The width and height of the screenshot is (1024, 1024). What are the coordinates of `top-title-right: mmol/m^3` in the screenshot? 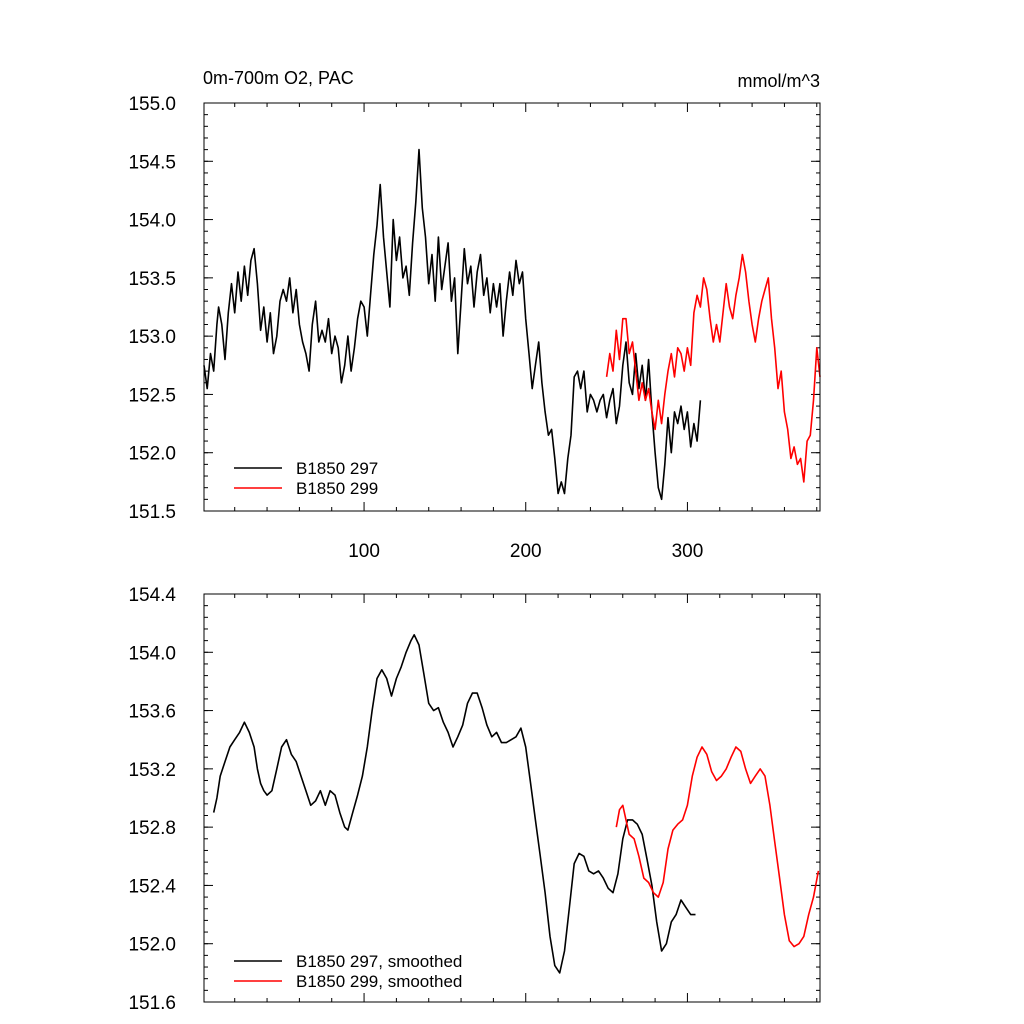 It's located at (779, 81).